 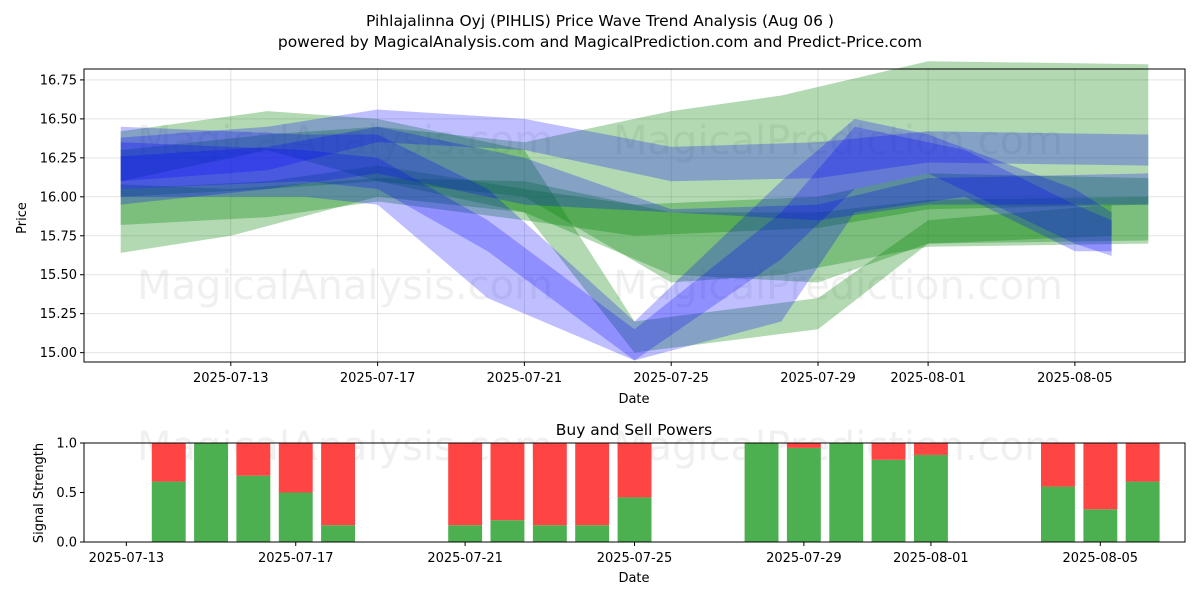 I want to click on signal-chart-title: Buy and Sell Powers, so click(x=634, y=430).